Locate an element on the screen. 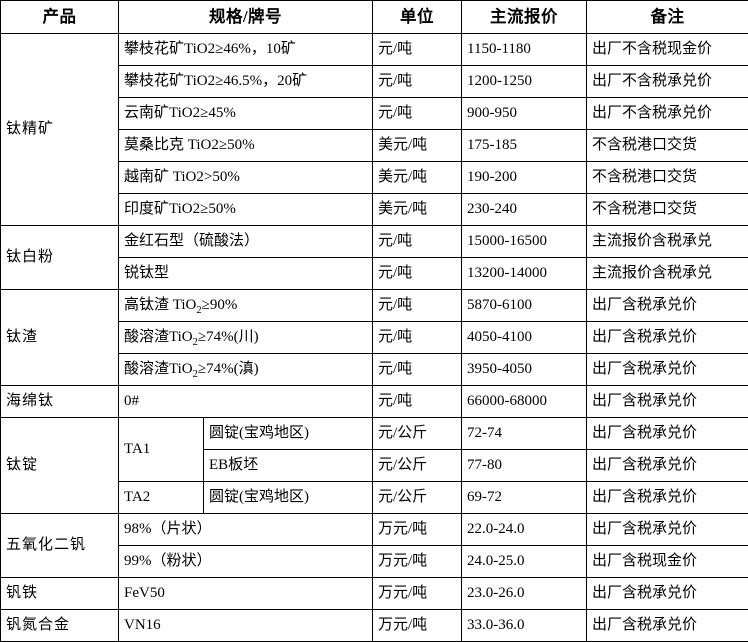 This screenshot has height=642, width=748. product-name-cell: 钒铁 is located at coordinates (60, 594).